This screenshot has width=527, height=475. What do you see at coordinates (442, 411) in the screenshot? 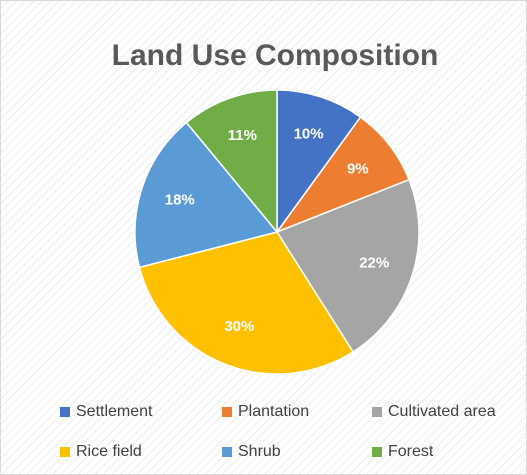
I see `legend-label: Cultivated area` at bounding box center [442, 411].